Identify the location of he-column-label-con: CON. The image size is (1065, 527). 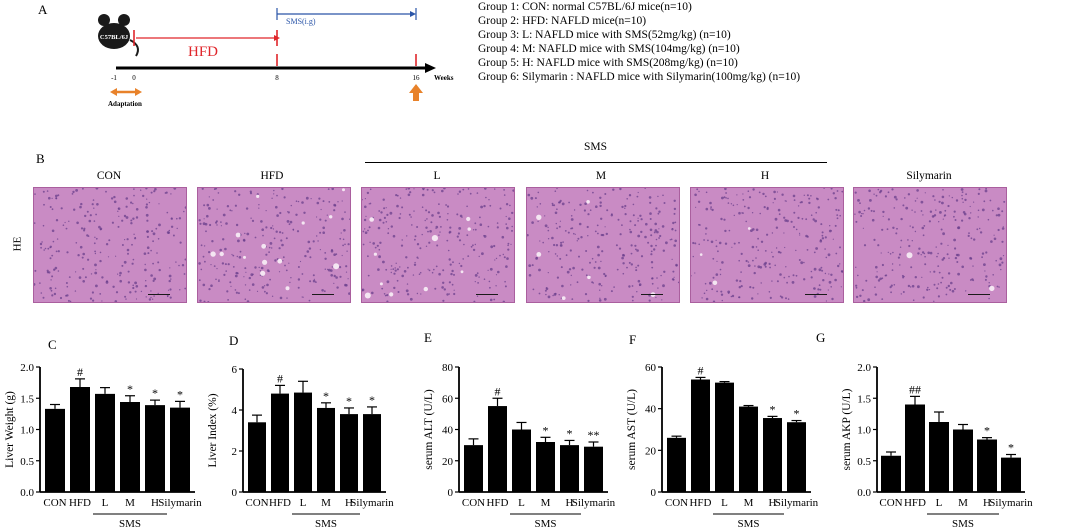
(109, 176).